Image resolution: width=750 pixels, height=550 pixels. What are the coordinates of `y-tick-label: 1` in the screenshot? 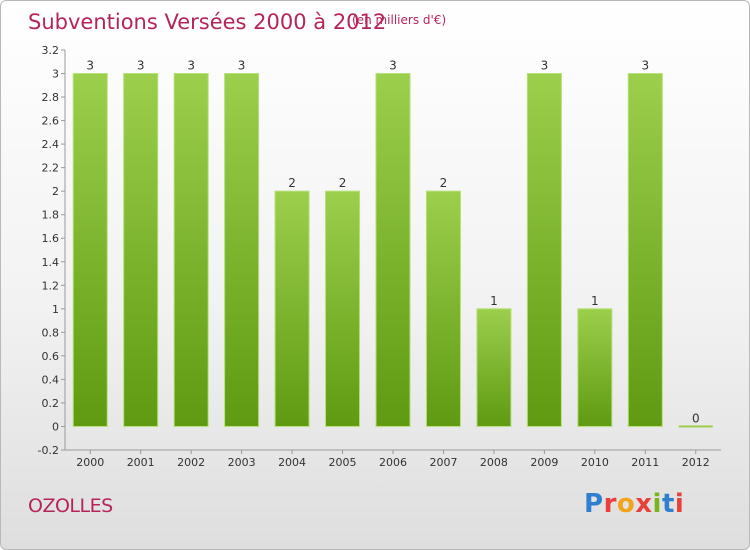 It's located at (55, 309).